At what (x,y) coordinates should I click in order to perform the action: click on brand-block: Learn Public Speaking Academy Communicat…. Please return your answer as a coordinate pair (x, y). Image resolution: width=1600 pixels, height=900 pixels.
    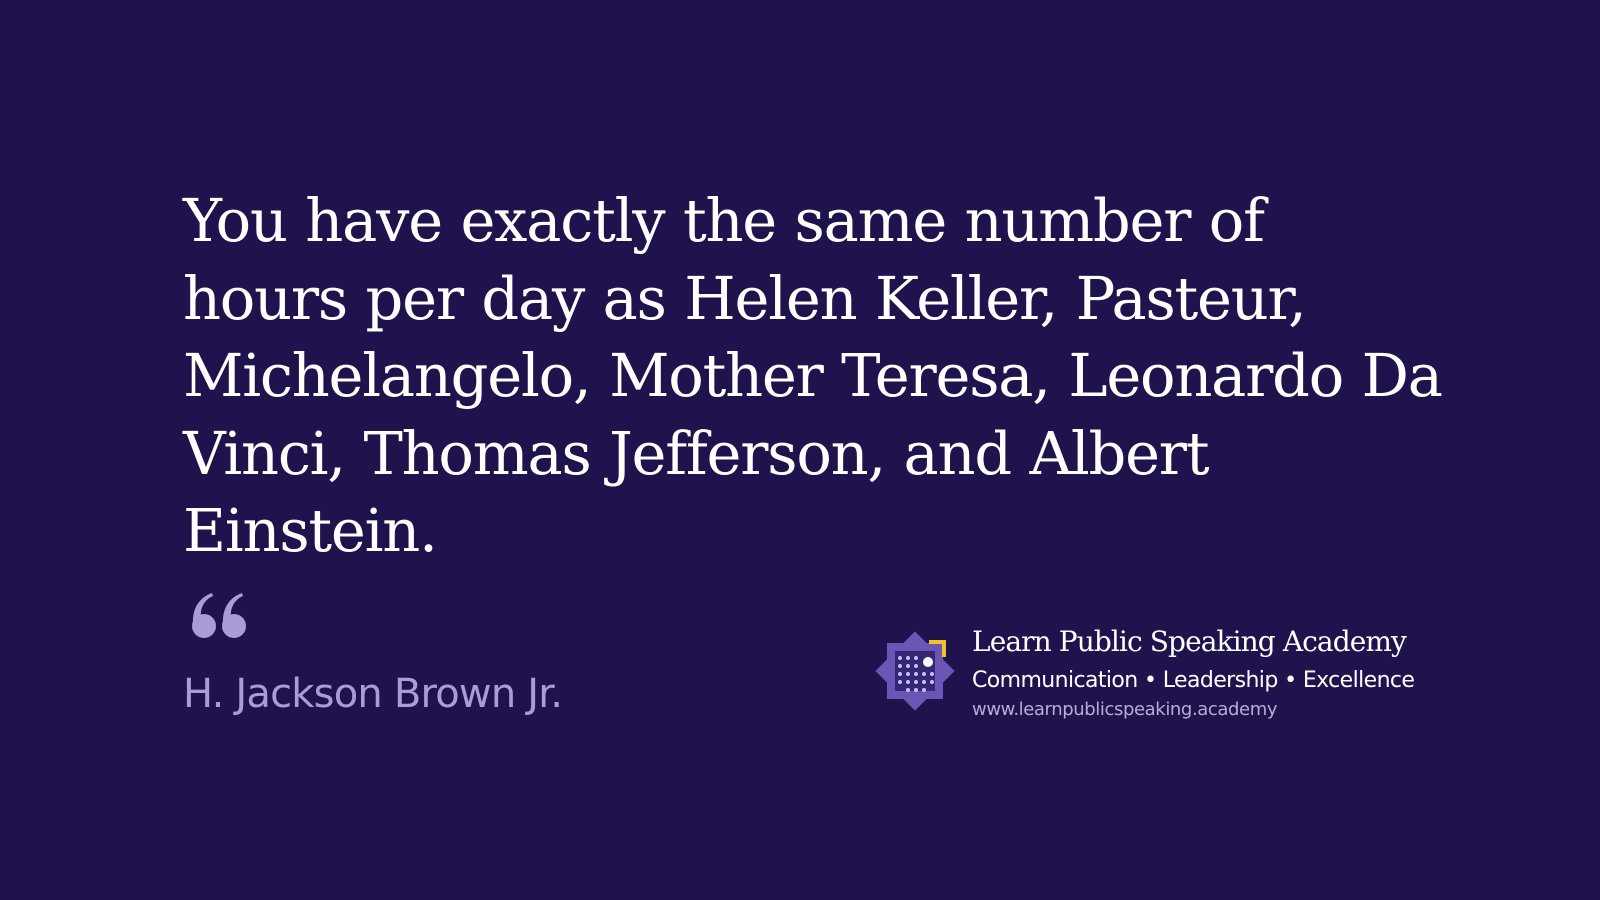
    Looking at the image, I should click on (1152, 672).